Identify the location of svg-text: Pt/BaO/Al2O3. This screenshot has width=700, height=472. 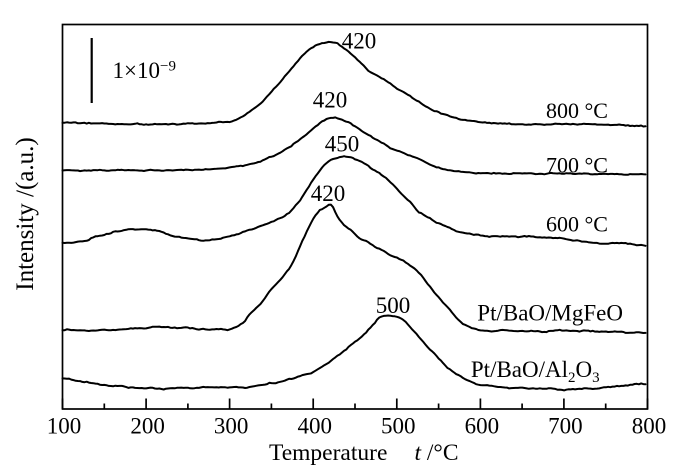
(535, 371).